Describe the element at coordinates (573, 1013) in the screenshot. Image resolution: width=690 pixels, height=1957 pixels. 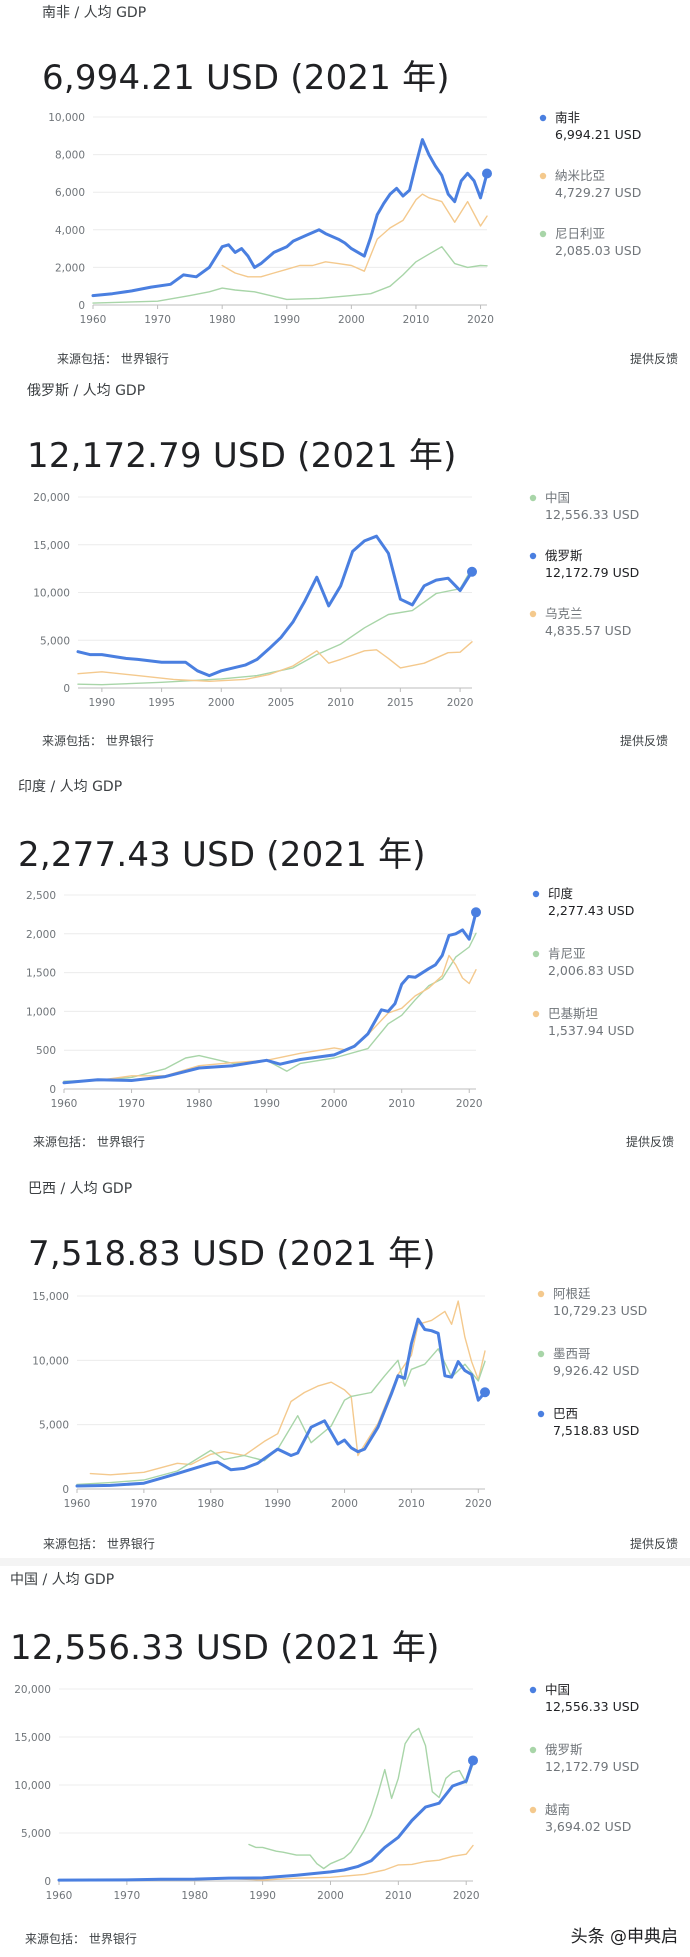
I see `legend-name: 巴基斯坦` at that location.